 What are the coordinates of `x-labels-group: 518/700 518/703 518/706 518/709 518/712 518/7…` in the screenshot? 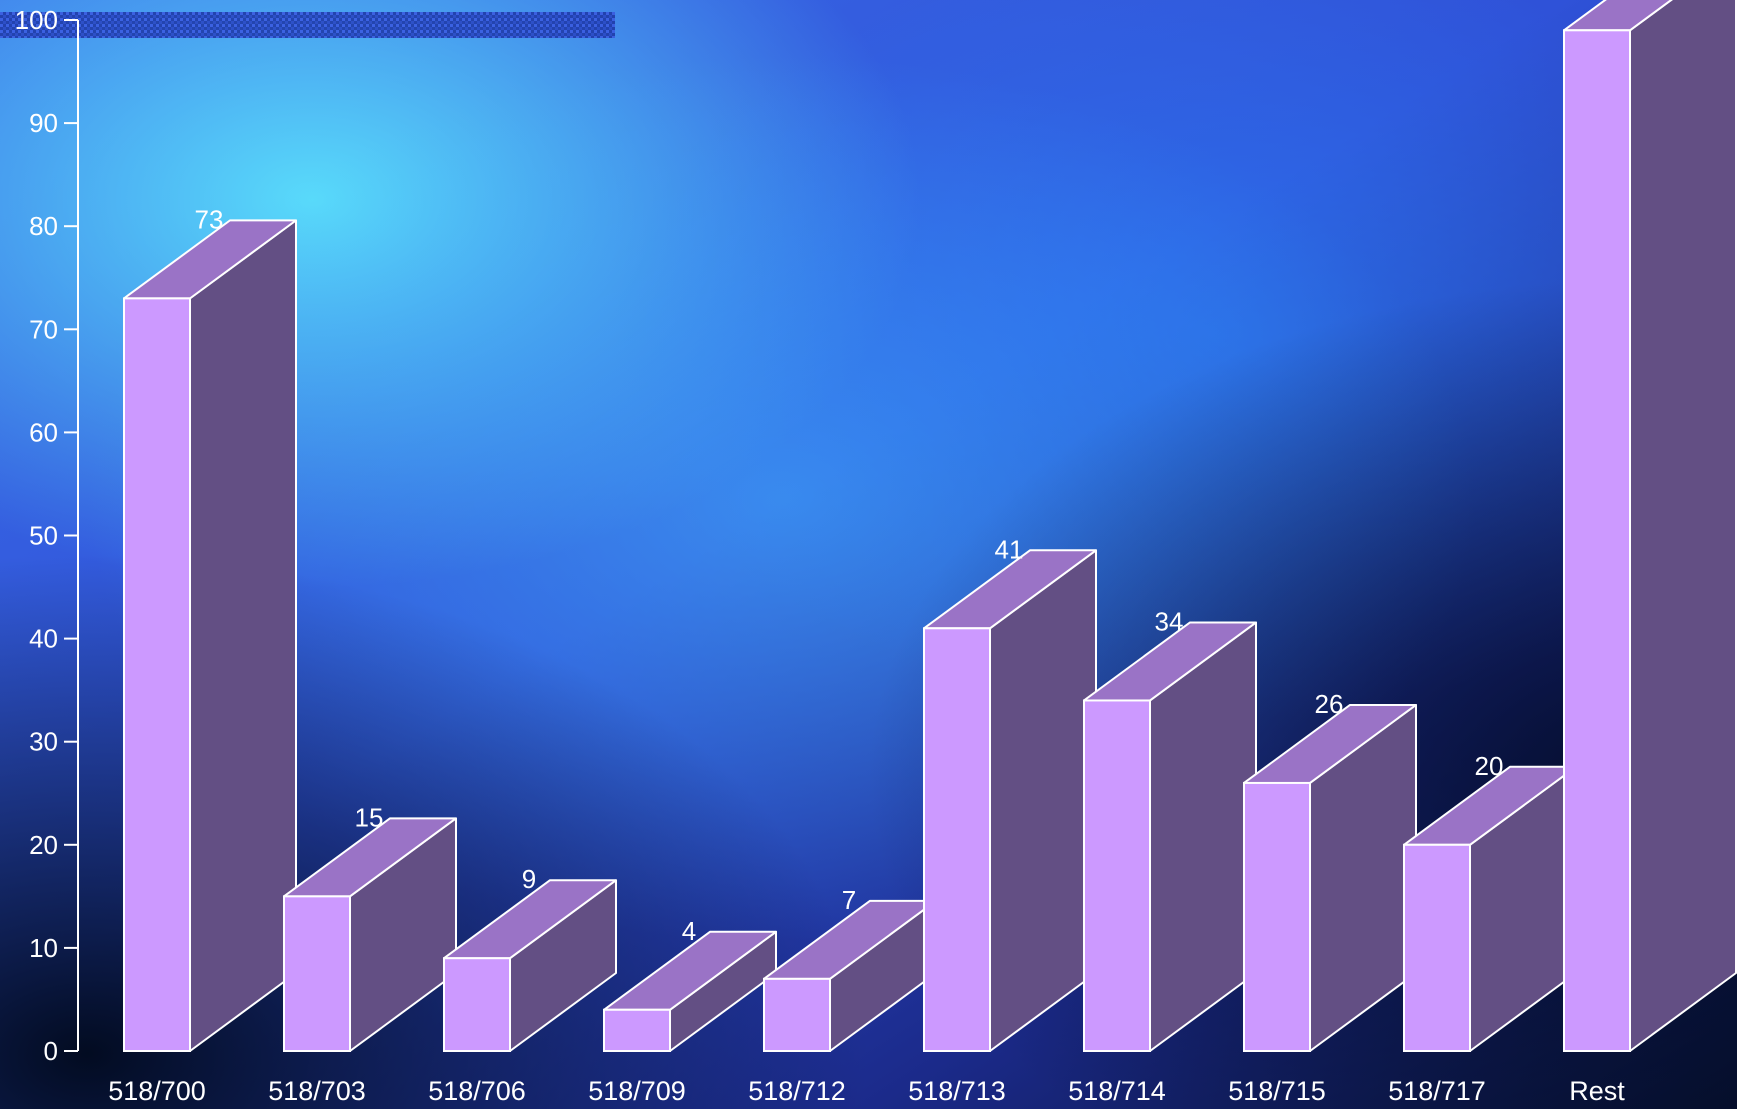 It's located at (866, 1091).